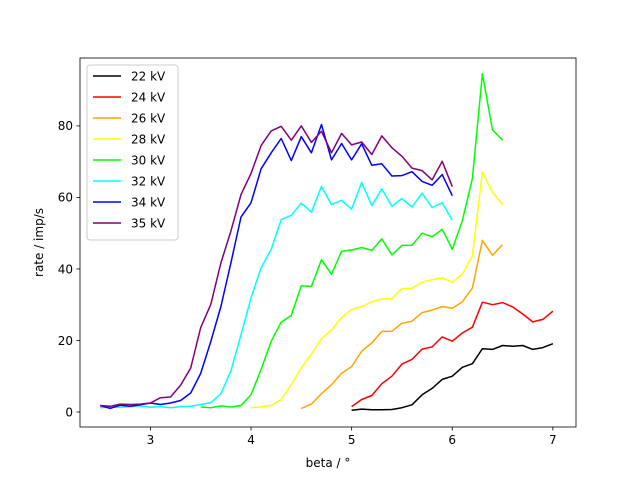 The image size is (640, 480). I want to click on x-tick-label: 3, so click(151, 440).